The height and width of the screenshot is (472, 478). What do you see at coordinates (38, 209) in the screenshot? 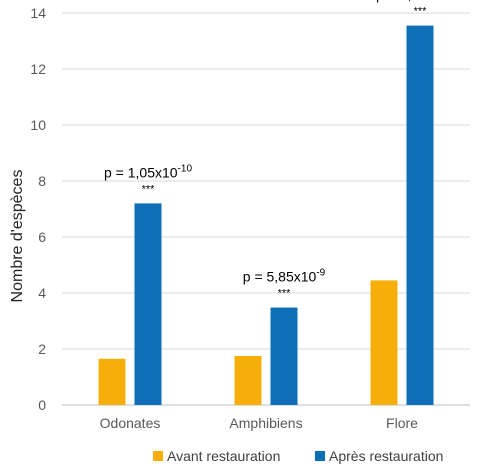
I see `y-tick-labels: 0 2 4 6 8 10 12 14` at bounding box center [38, 209].